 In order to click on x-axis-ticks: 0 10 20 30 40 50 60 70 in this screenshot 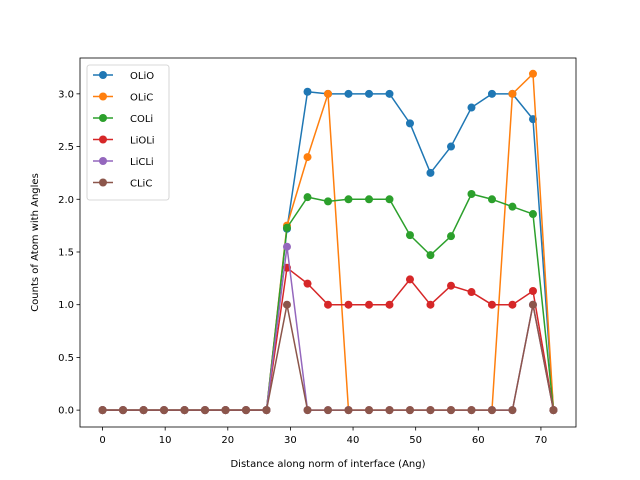, I will do `click(323, 436)`.